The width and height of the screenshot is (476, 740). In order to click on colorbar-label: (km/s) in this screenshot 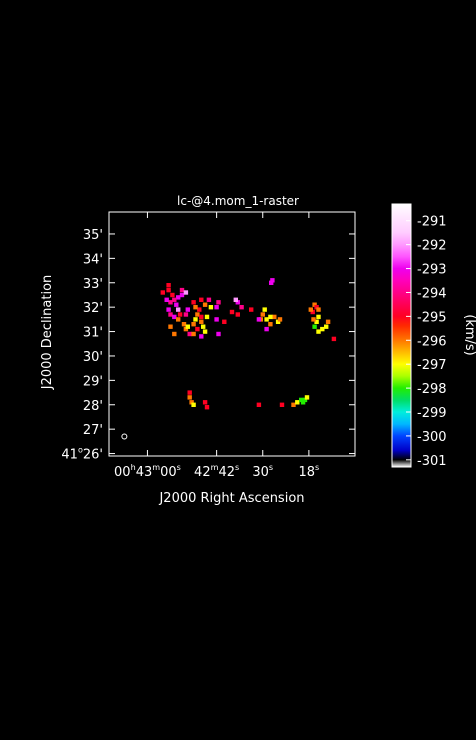, I will do `click(469, 335)`.